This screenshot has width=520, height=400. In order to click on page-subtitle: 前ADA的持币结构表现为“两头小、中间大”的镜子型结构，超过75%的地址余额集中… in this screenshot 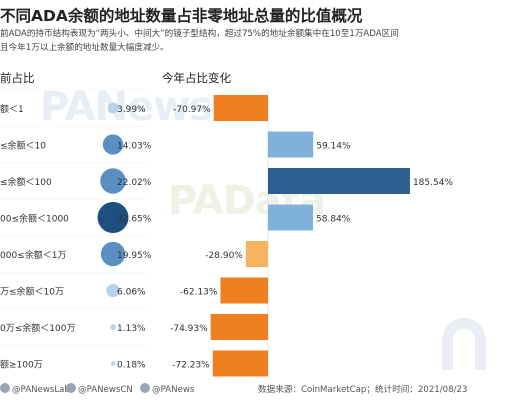, I will do `click(235, 41)`.